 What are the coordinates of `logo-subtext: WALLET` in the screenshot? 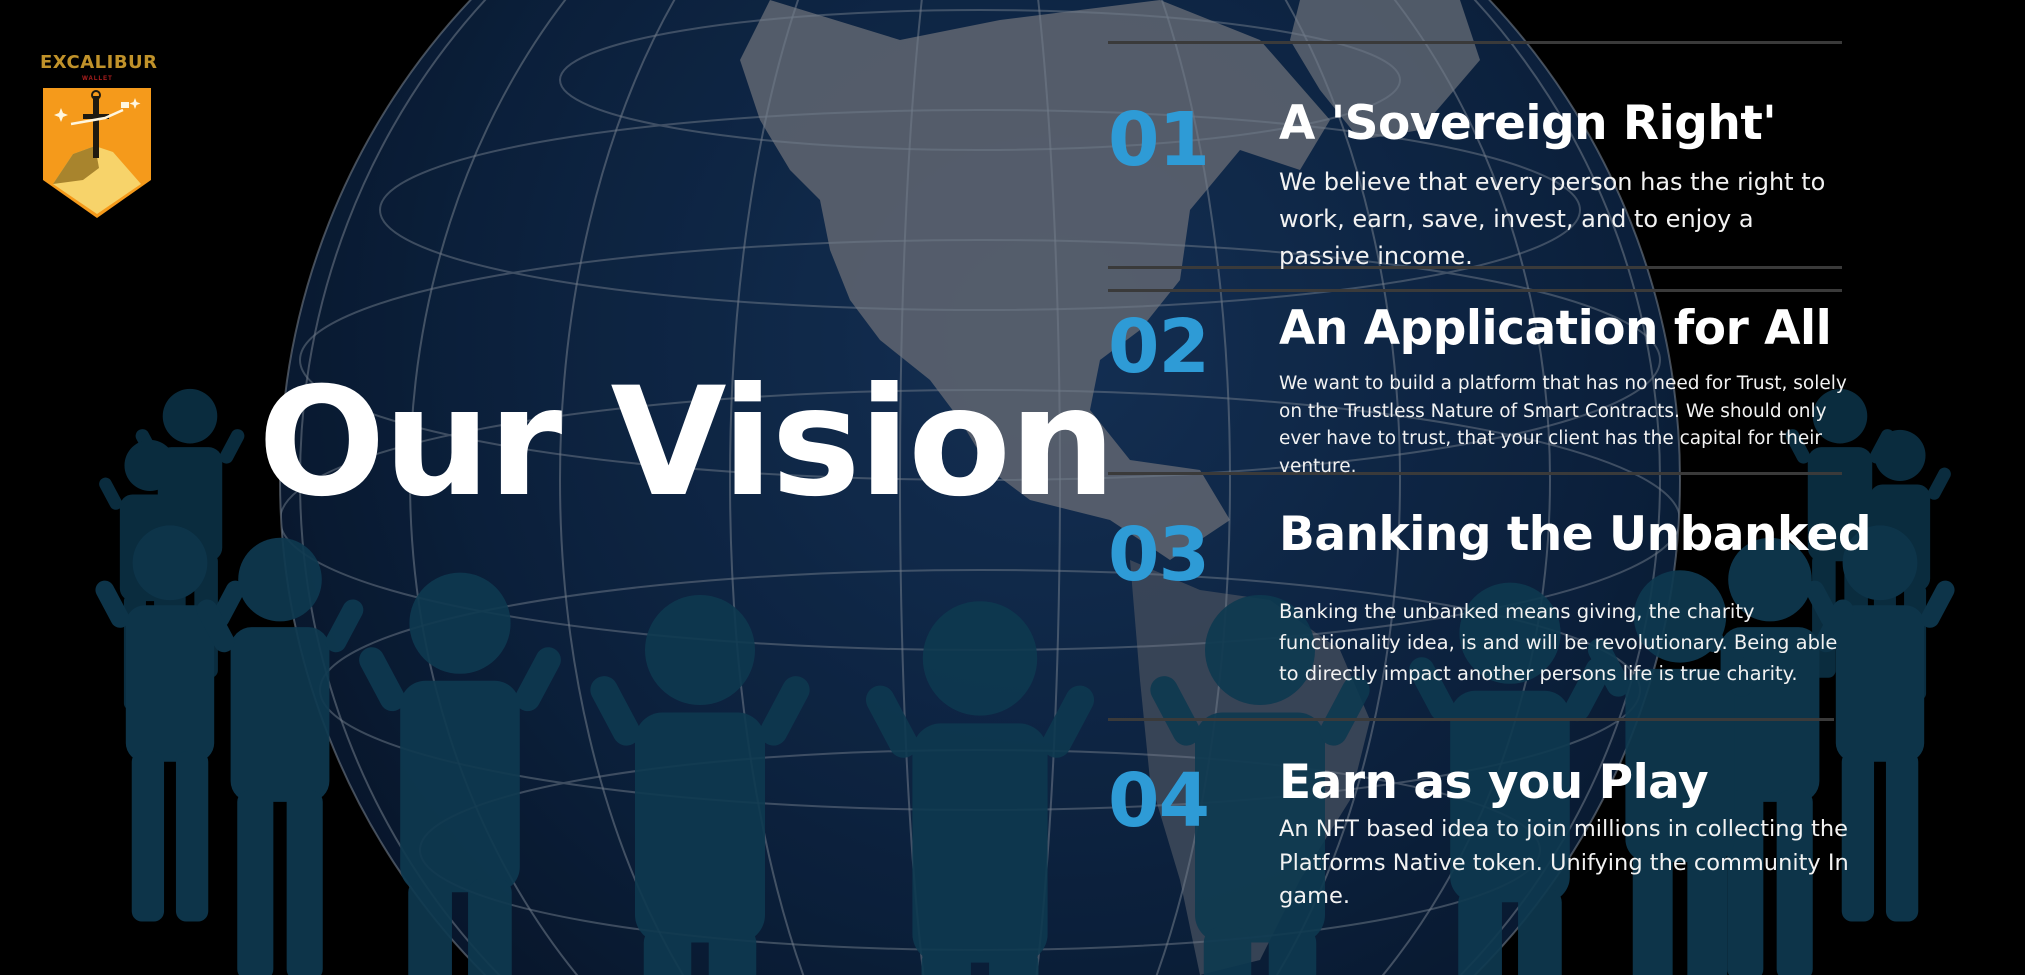 It's located at (97, 79).